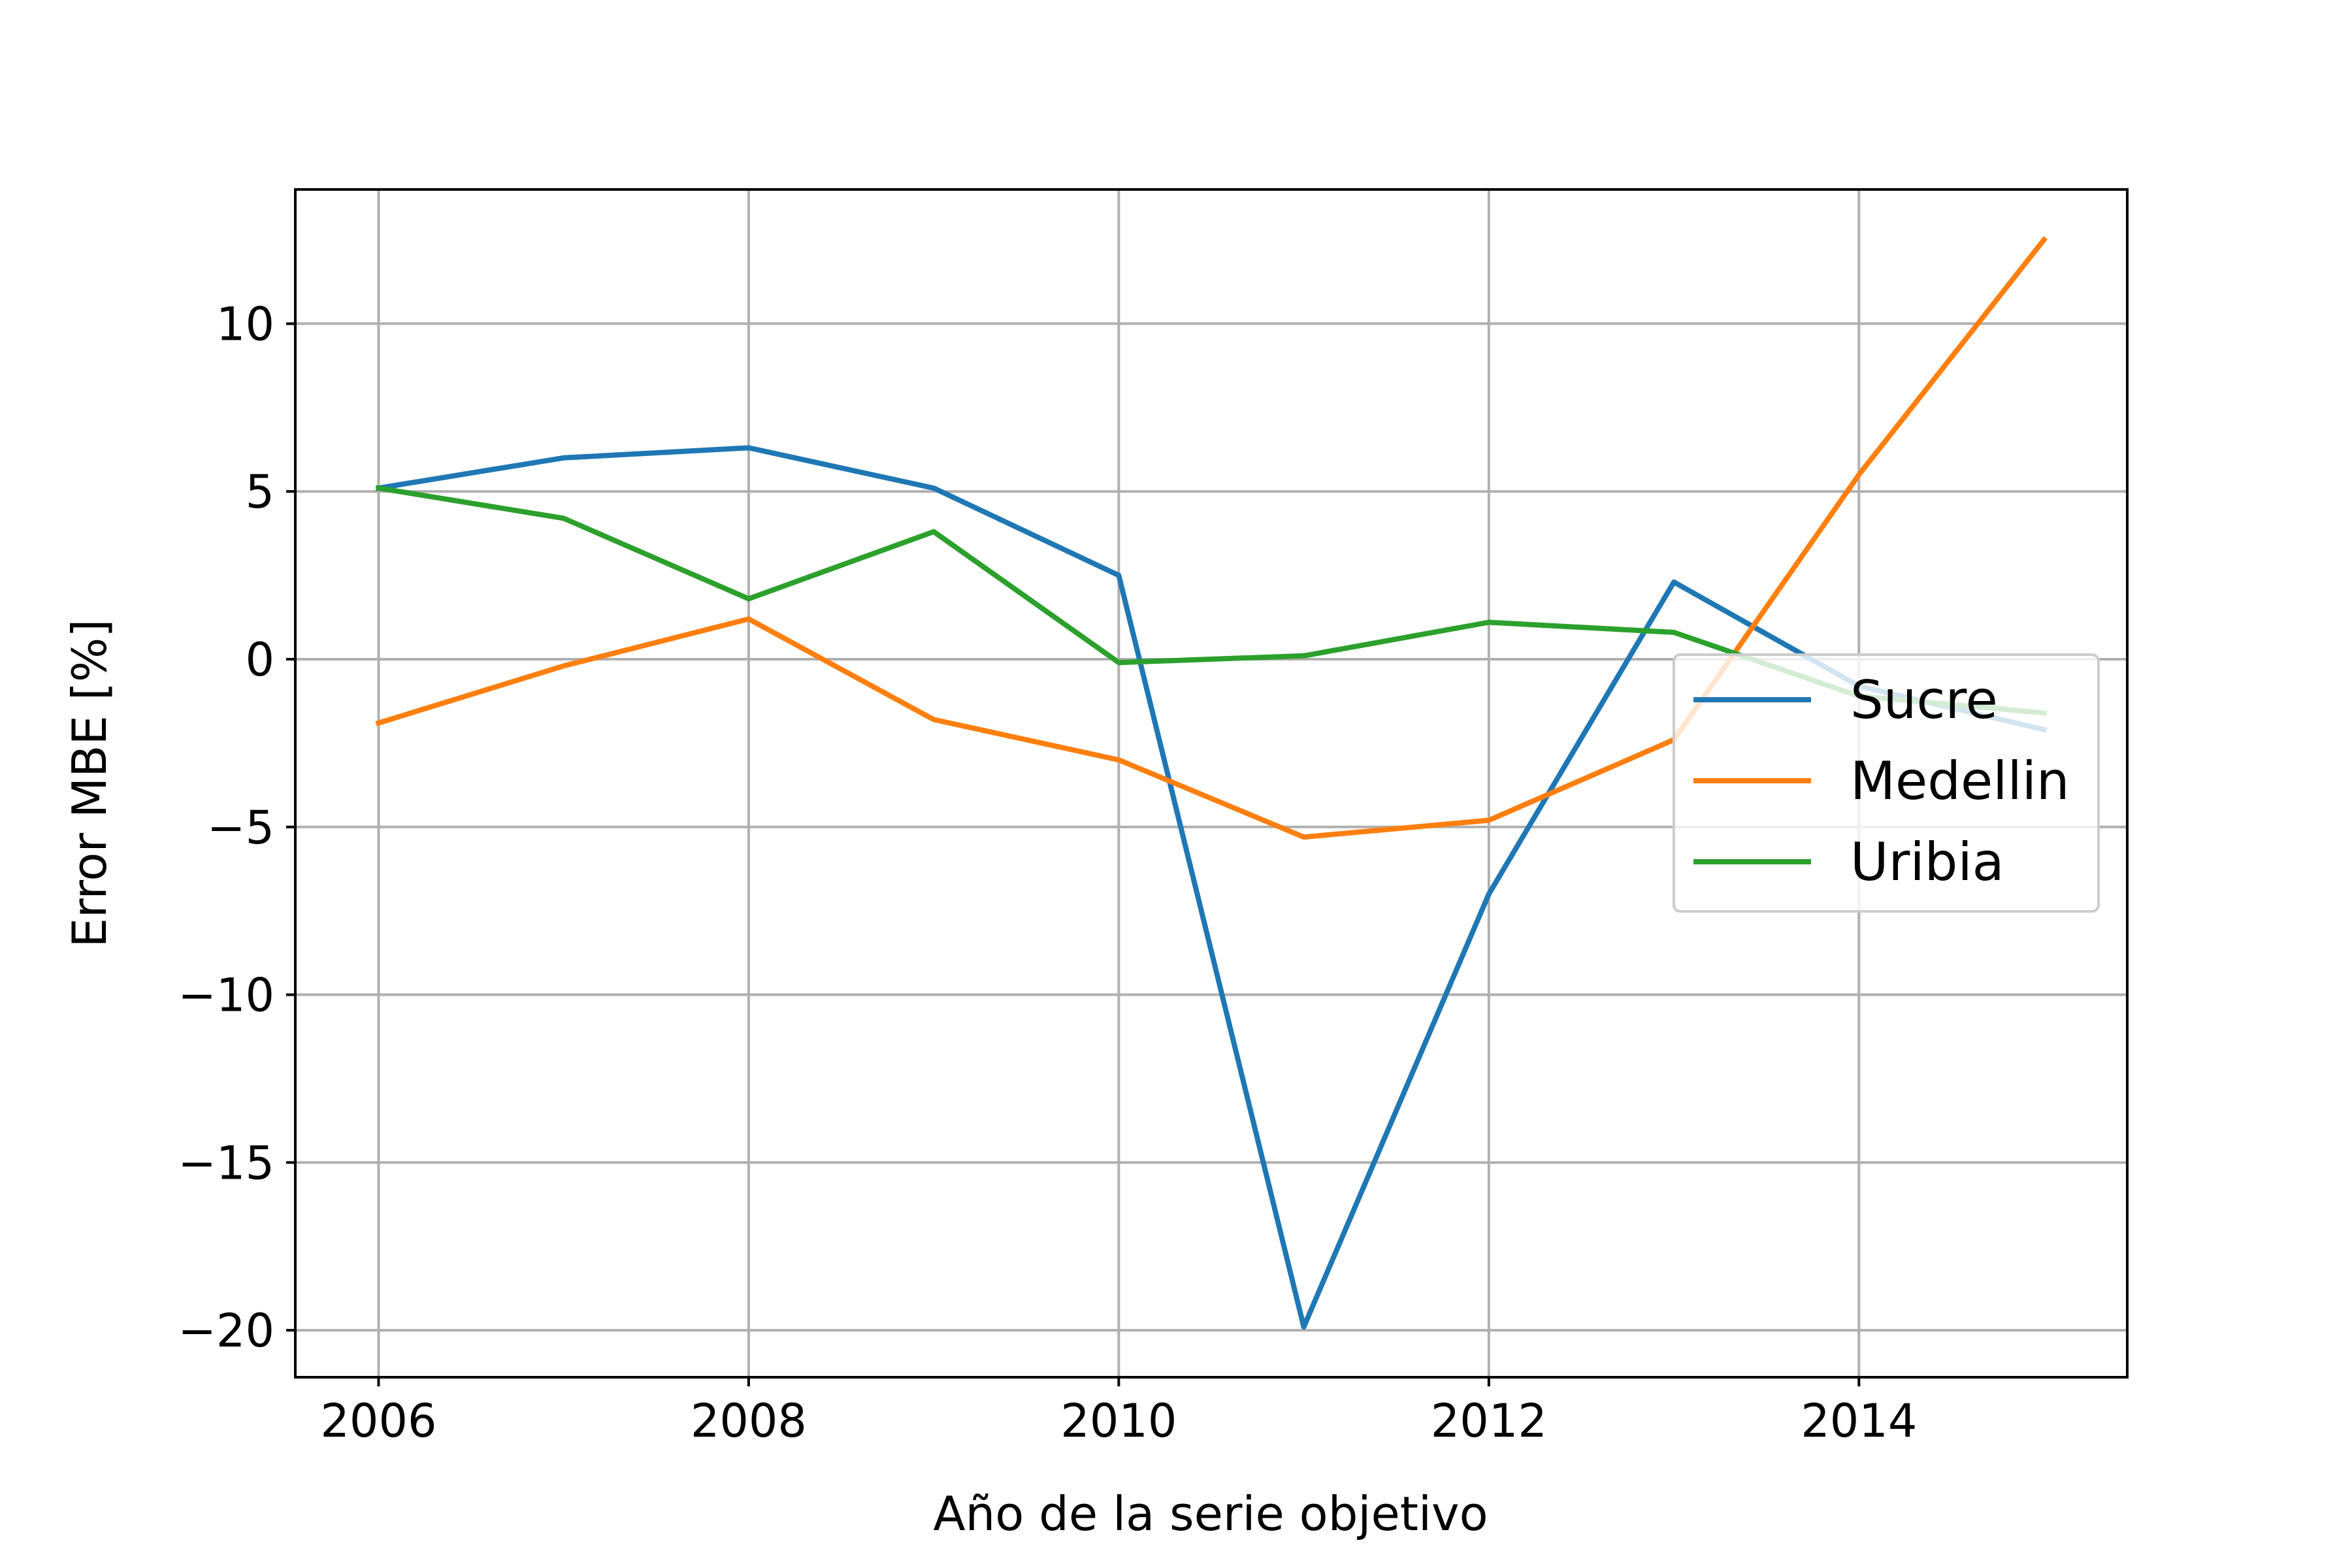  What do you see at coordinates (259, 660) in the screenshot?
I see `y-tick-label: 0` at bounding box center [259, 660].